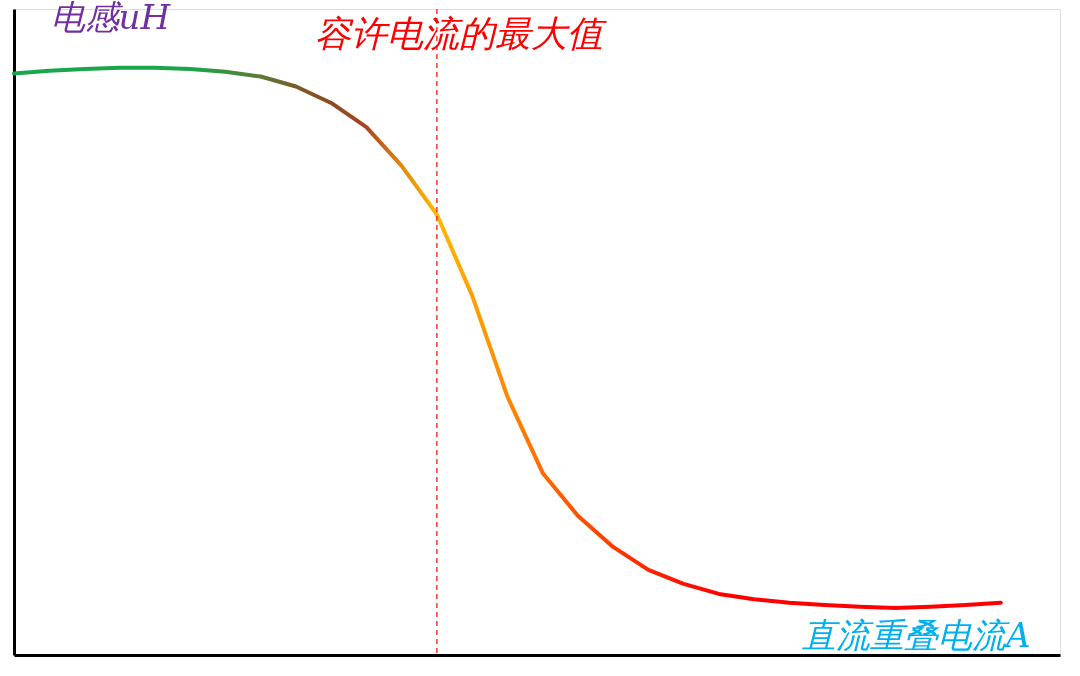 The width and height of the screenshot is (1080, 676). Describe the element at coordinates (460, 33) in the screenshot. I see `text: 容许电流的最大值` at that location.